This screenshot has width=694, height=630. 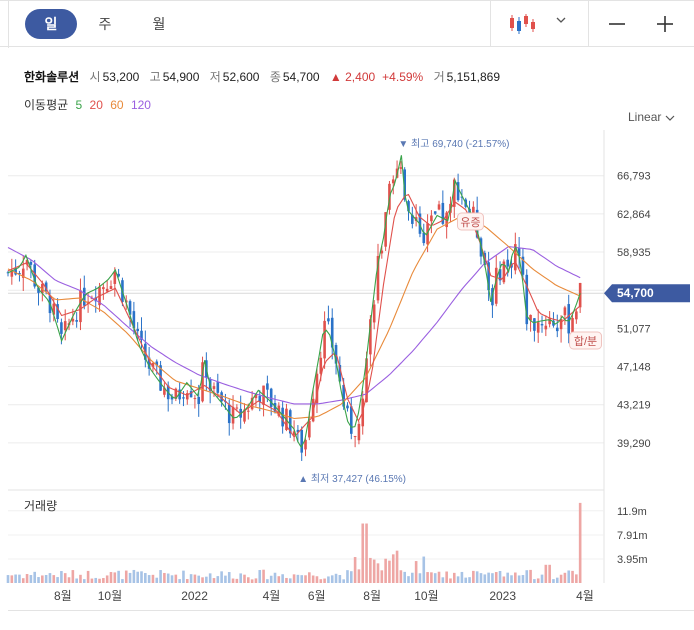 What do you see at coordinates (63, 596) in the screenshot?
I see `x-tick-label: 8월` at bounding box center [63, 596].